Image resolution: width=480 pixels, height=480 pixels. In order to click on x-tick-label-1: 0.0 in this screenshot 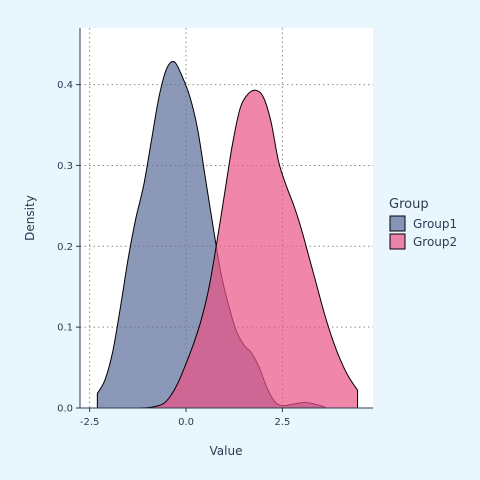, I will do `click(186, 422)`.